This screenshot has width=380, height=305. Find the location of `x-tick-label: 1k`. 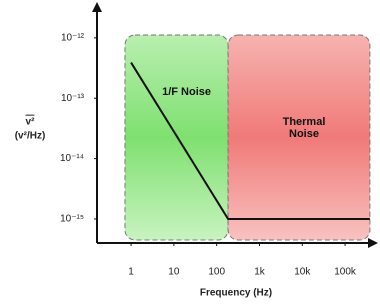

x-tick-label: 1k is located at coordinates (260, 272).